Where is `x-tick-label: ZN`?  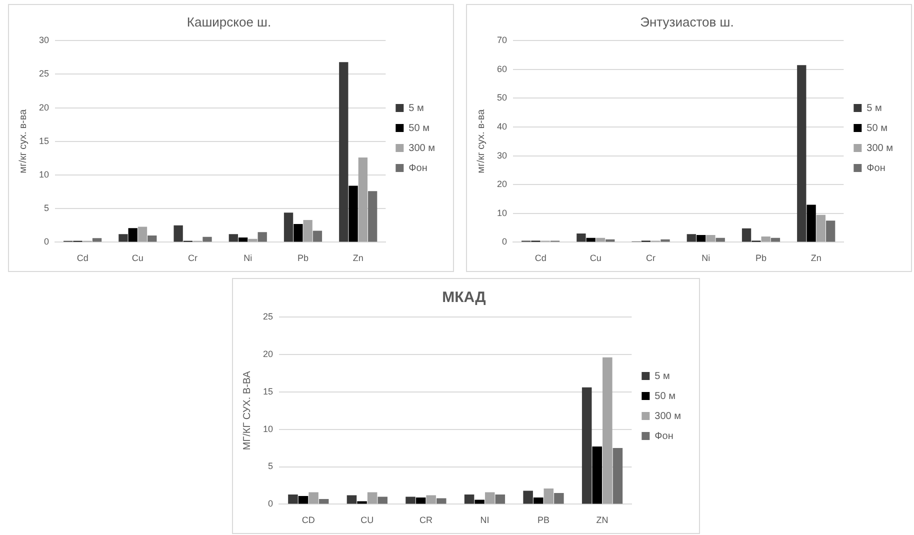 x-tick-label: ZN is located at coordinates (602, 520).